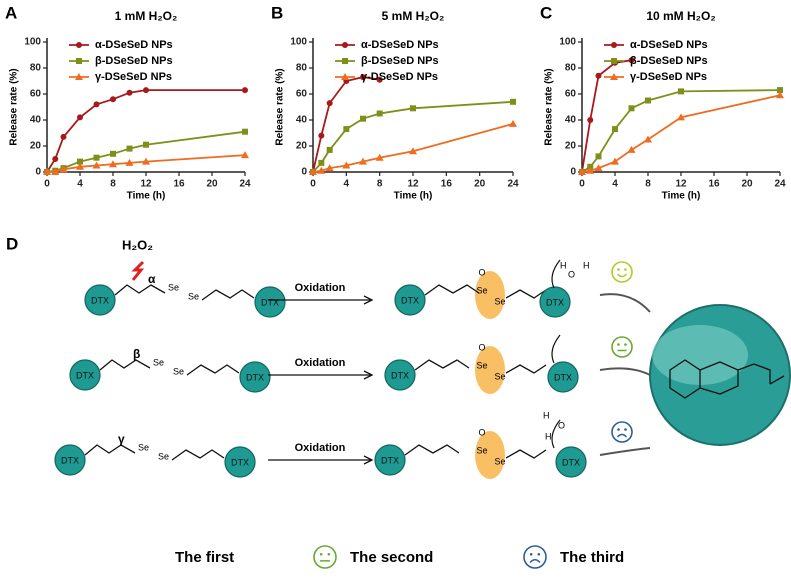 The height and width of the screenshot is (584, 791). Describe the element at coordinates (548, 436) in the screenshot. I see `water-label: H` at that location.